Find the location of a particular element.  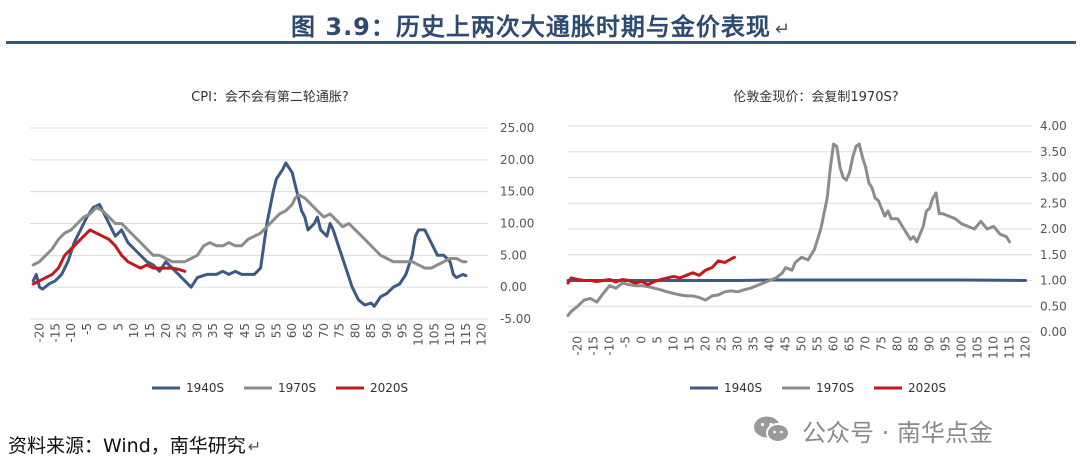

y-tick-label: 1.50 is located at coordinates (1053, 255).